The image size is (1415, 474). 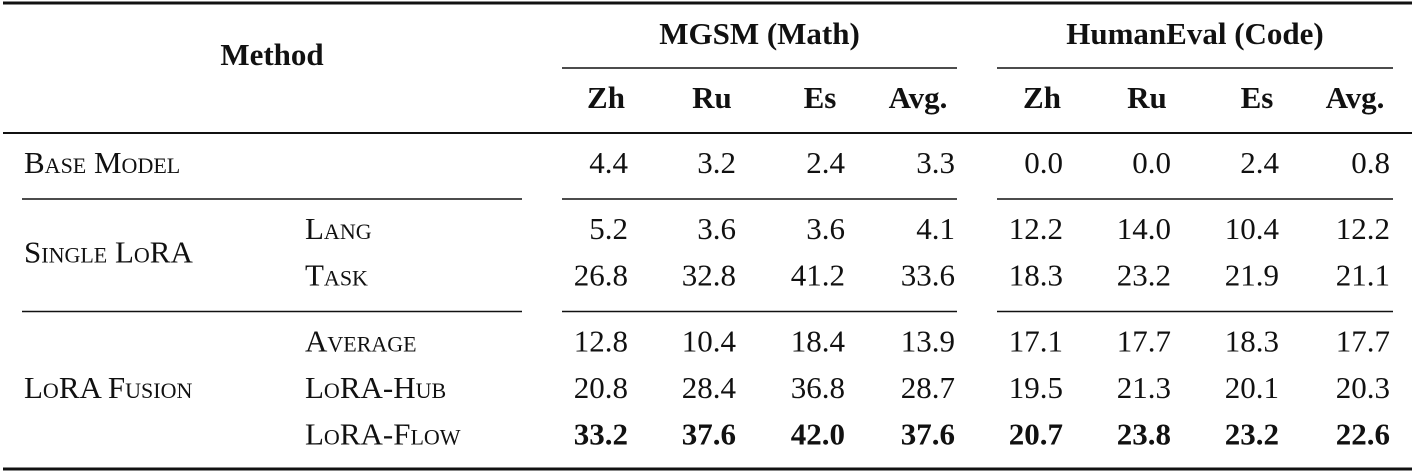 What do you see at coordinates (935, 162) in the screenshot?
I see `cell: 3.3` at bounding box center [935, 162].